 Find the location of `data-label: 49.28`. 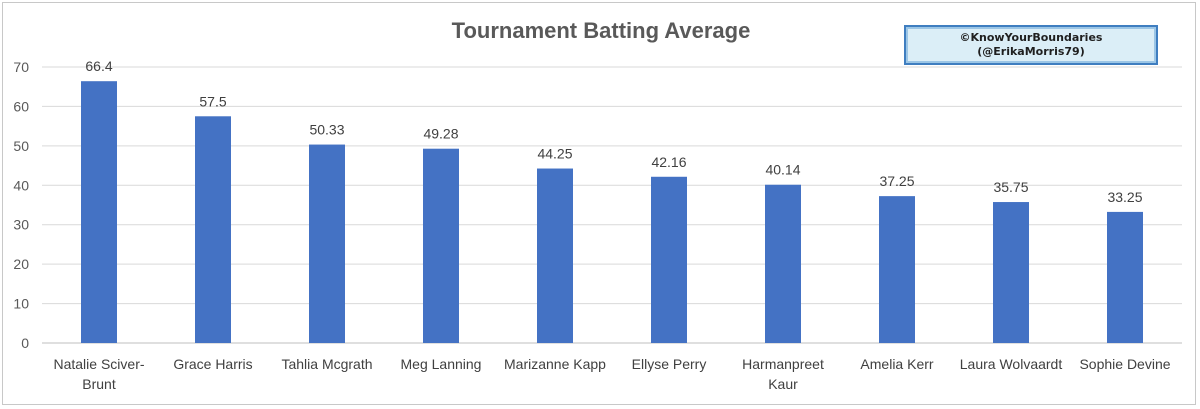

data-label: 49.28 is located at coordinates (440, 134).